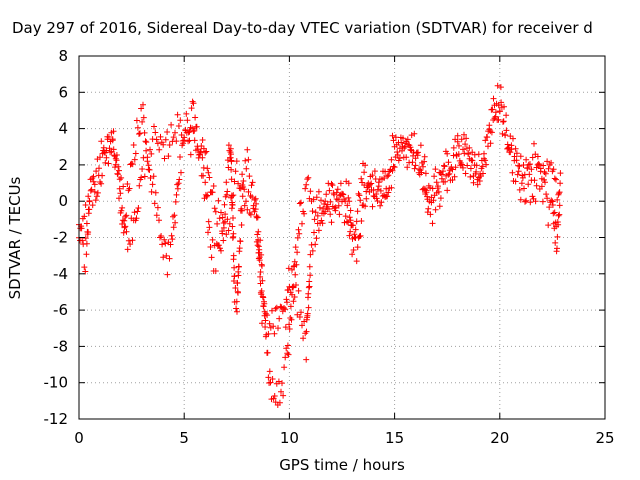 The image size is (640, 480). What do you see at coordinates (289, 438) in the screenshot?
I see `x-tick-label: 10` at bounding box center [289, 438].